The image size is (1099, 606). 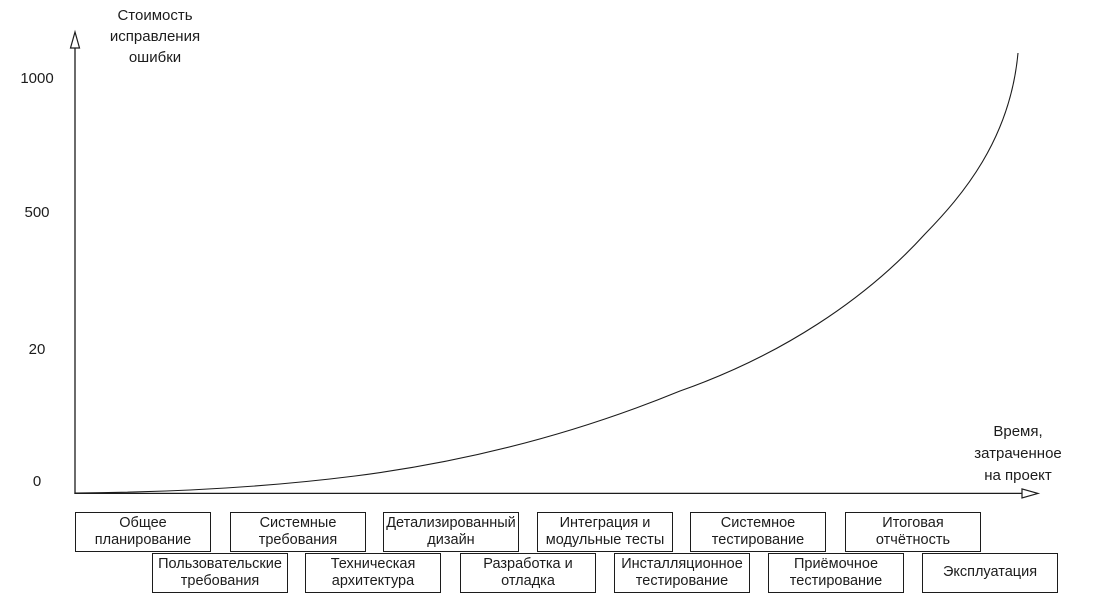 I want to click on phase-label: Общее планирование, so click(x=143, y=531).